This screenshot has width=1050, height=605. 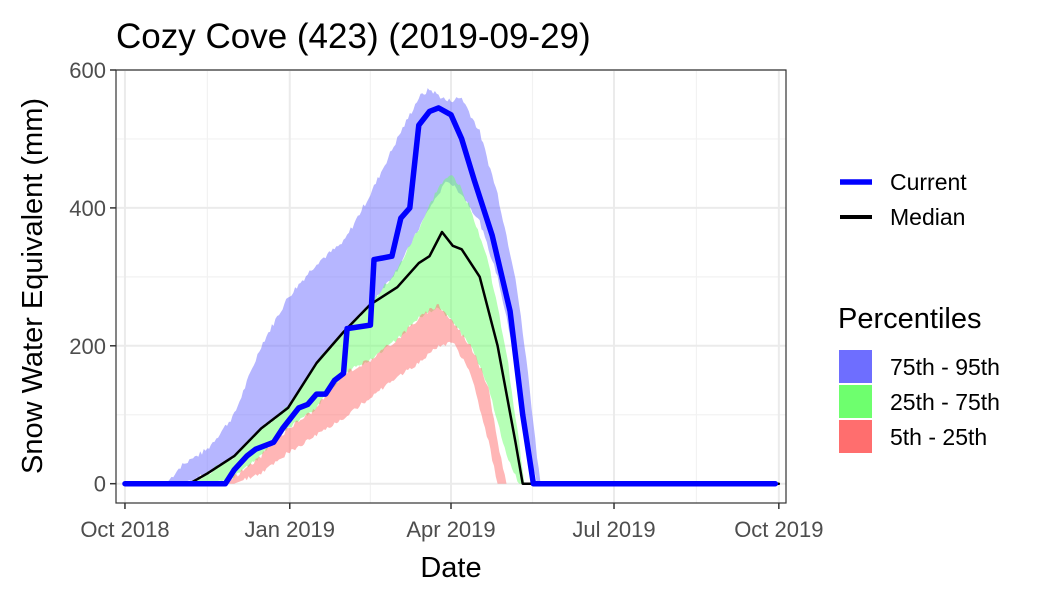 What do you see at coordinates (100, 484) in the screenshot?
I see `y-tick-label: 0` at bounding box center [100, 484].